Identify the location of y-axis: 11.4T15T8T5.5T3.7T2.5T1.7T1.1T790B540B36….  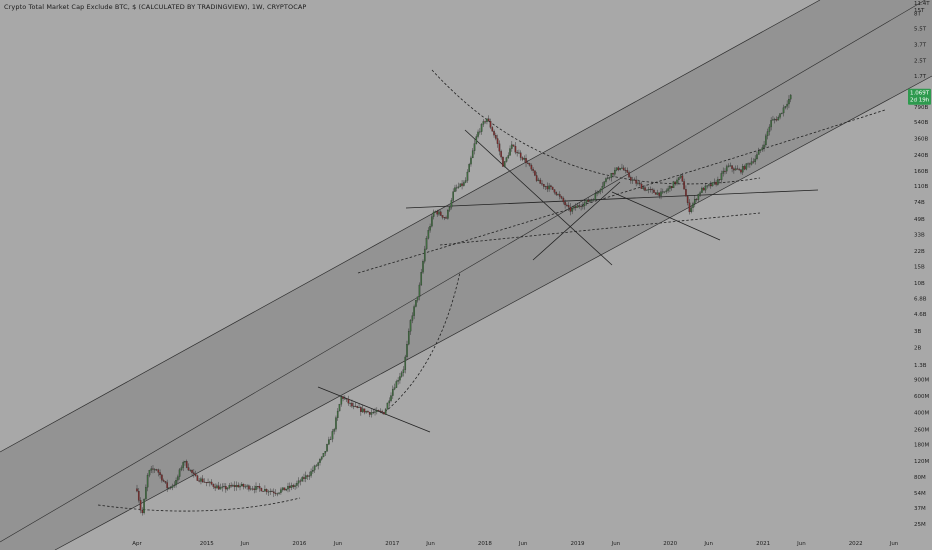
(922, 264).